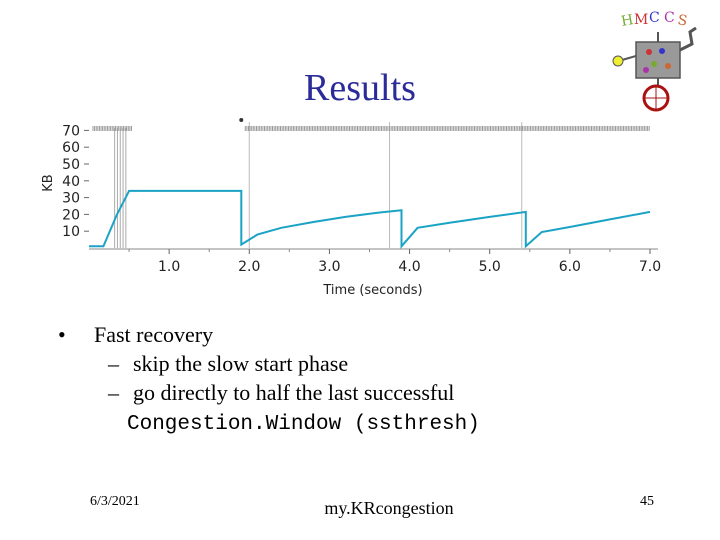 The image size is (720, 540). I want to click on x-tick-label: 7.0, so click(650, 267).